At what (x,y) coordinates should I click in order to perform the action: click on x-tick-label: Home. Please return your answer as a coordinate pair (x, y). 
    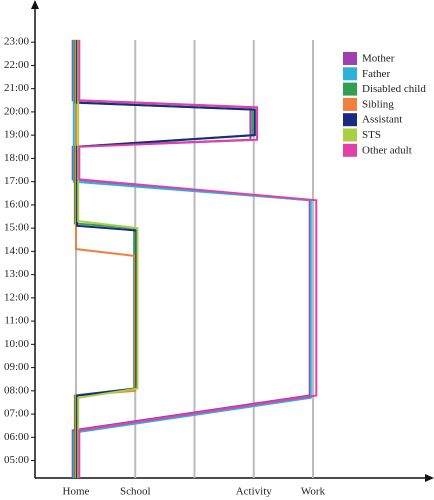
    Looking at the image, I should click on (76, 492).